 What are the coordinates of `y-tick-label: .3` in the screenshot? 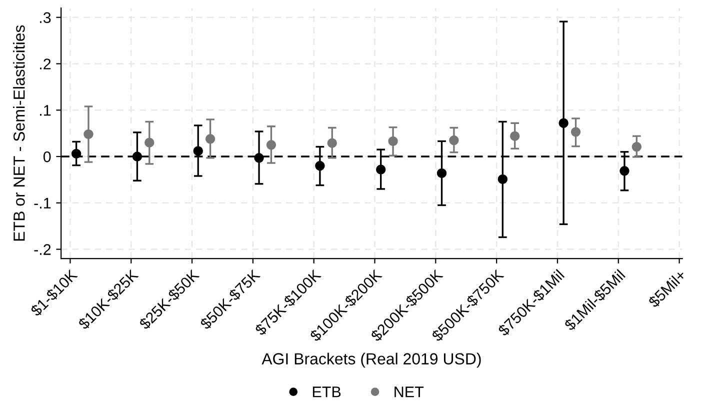 It's located at (45, 18).